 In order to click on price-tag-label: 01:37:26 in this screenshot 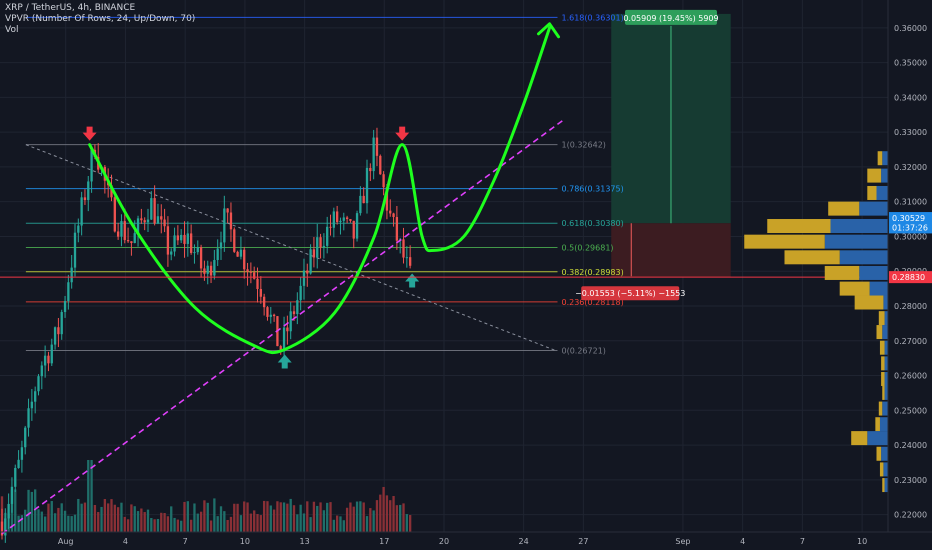, I will do `click(910, 227)`.